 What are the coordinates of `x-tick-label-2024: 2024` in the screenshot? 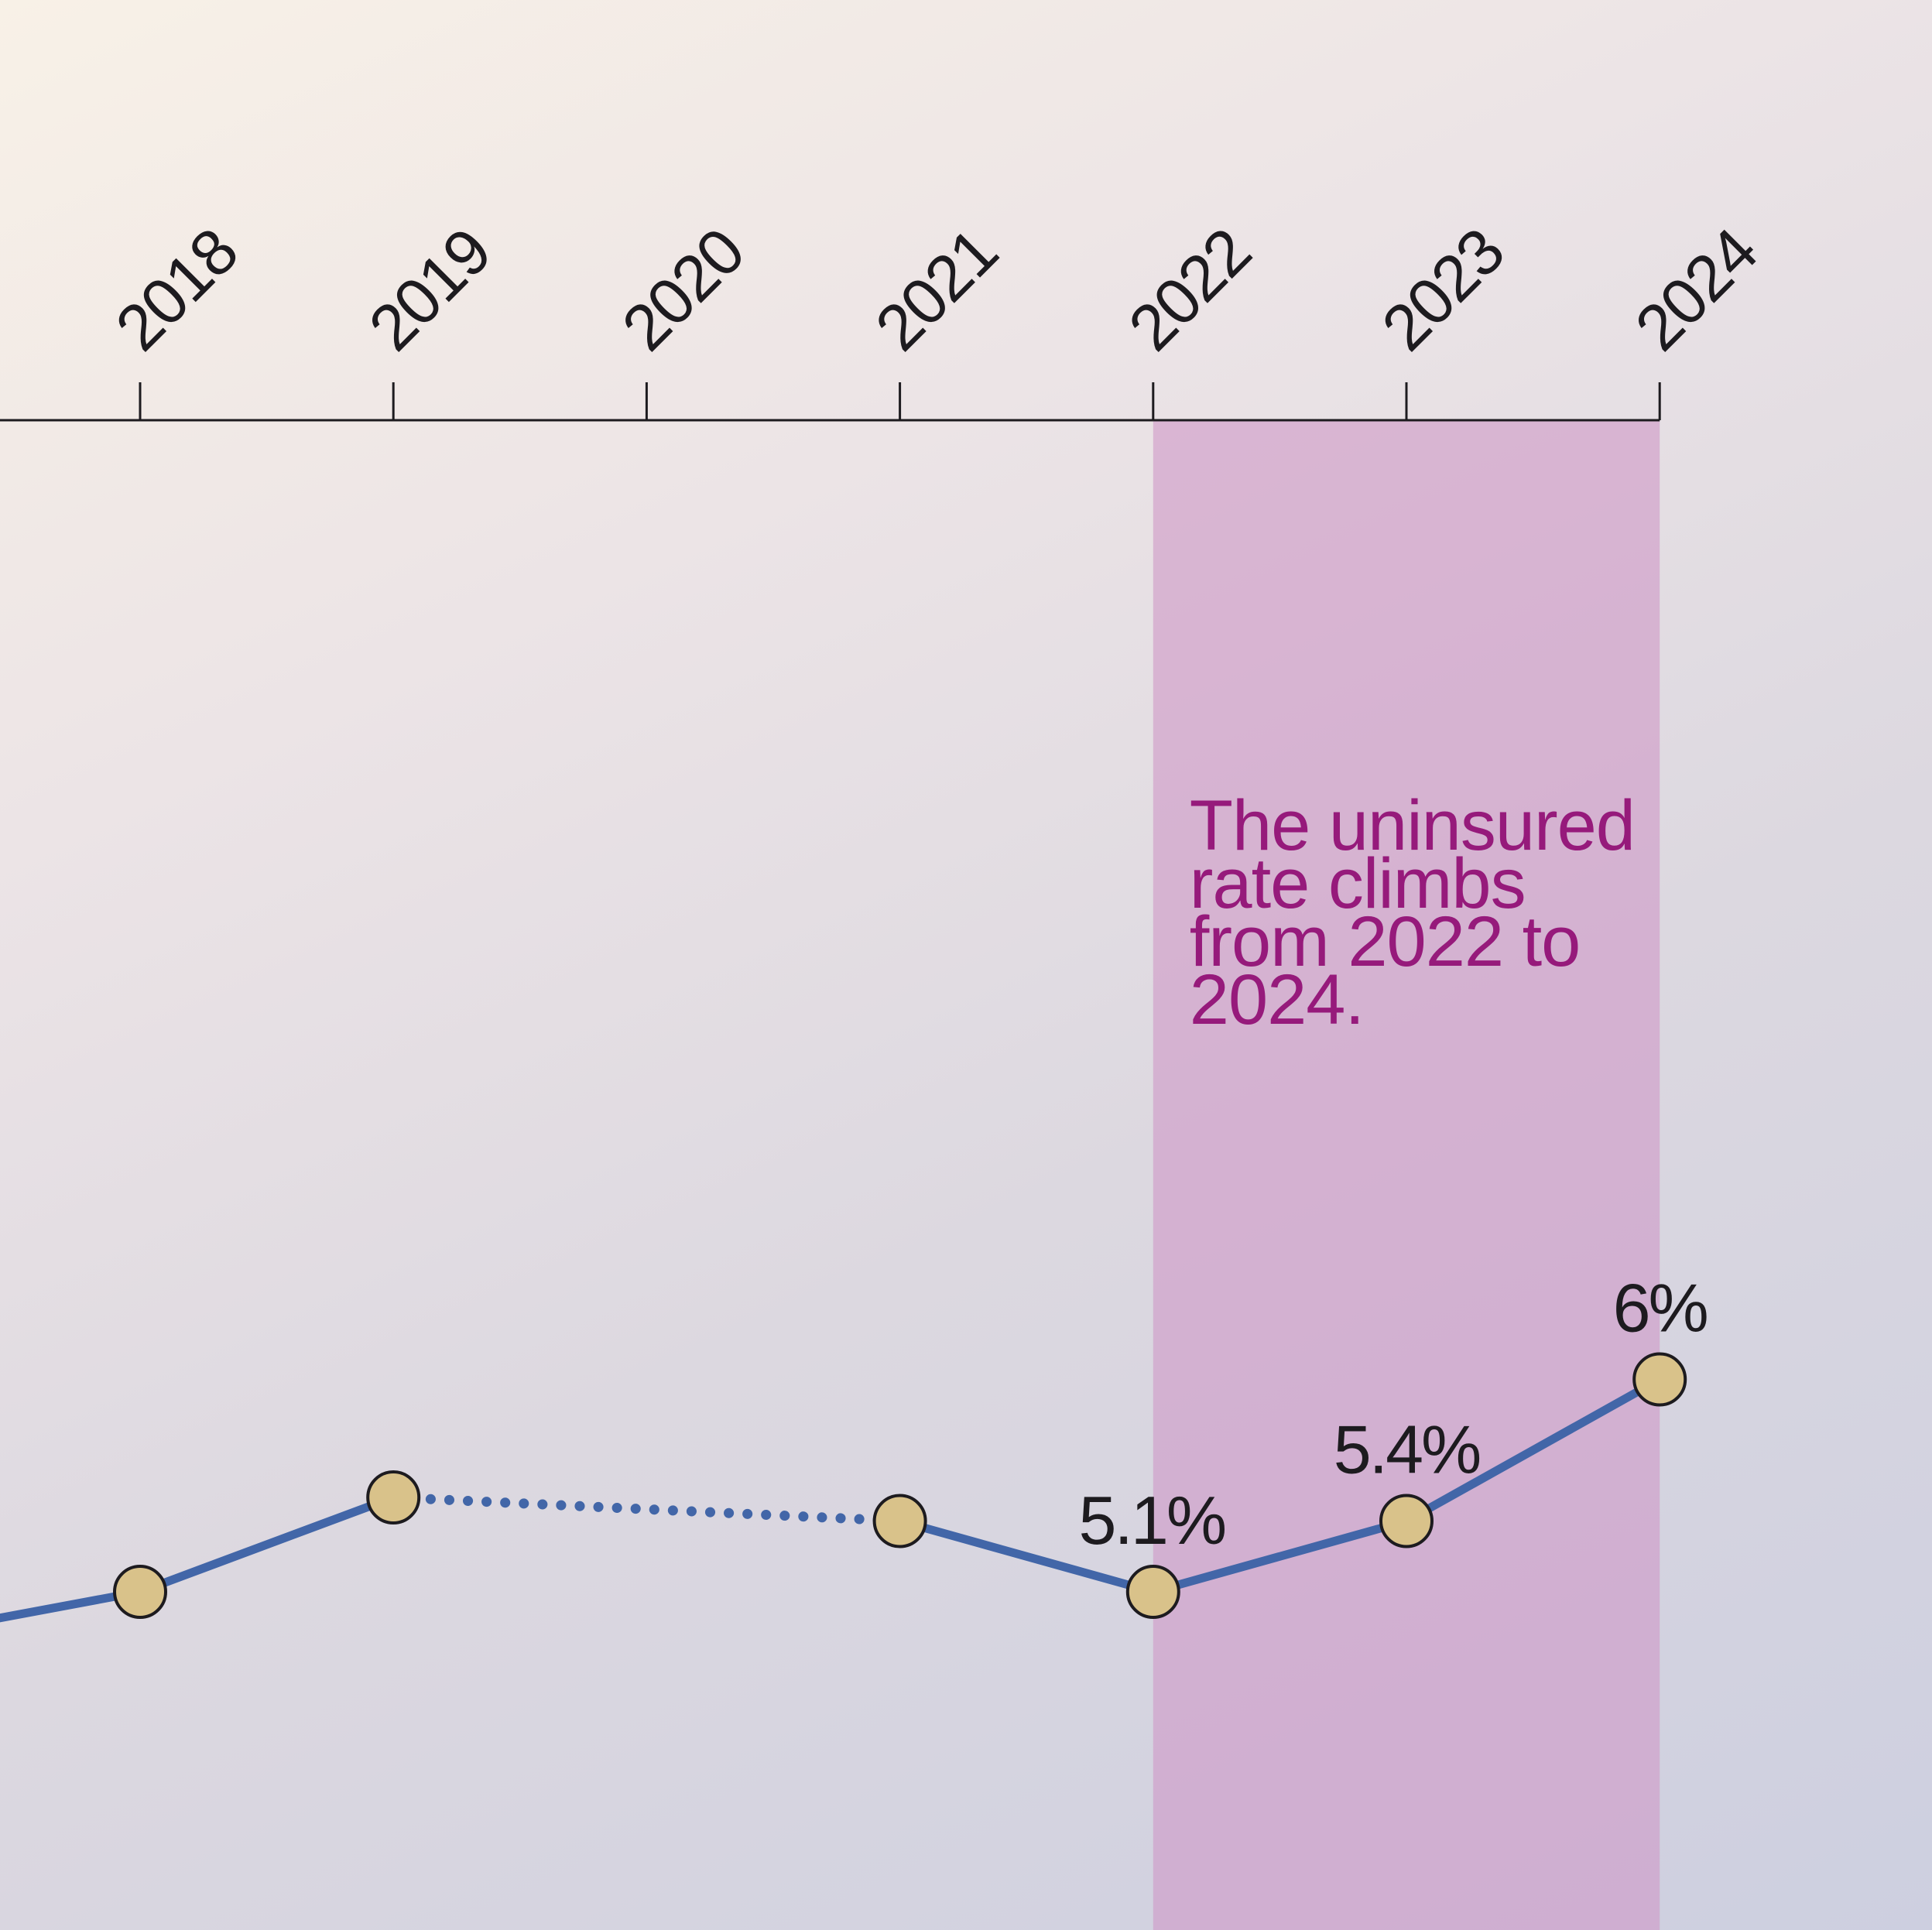 It's located at (1696, 290).